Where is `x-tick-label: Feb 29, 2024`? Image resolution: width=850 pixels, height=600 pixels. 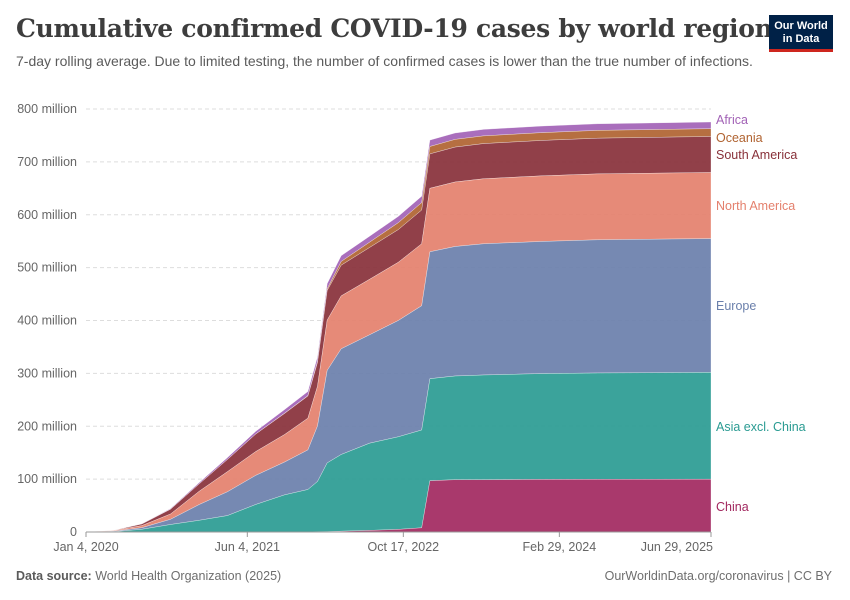 x-tick-label: Feb 29, 2024 is located at coordinates (560, 547).